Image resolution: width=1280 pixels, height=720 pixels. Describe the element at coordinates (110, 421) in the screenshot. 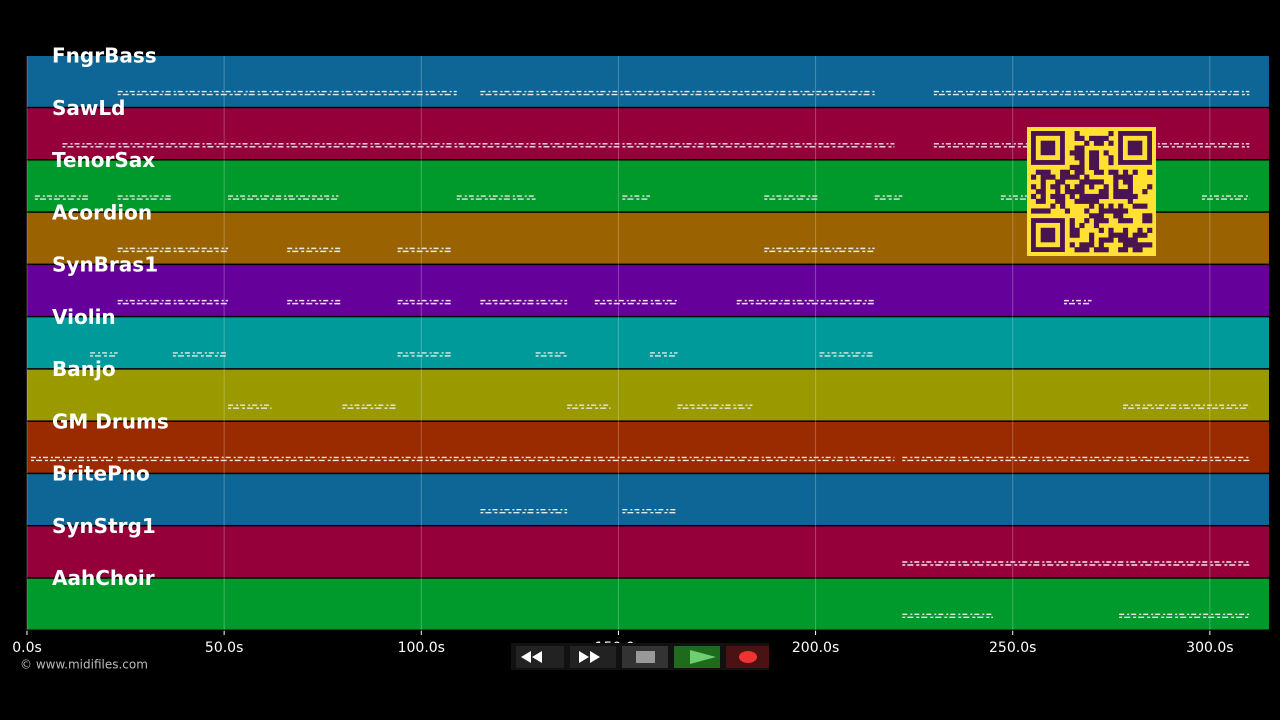

I see `track-name: GM Drums` at that location.